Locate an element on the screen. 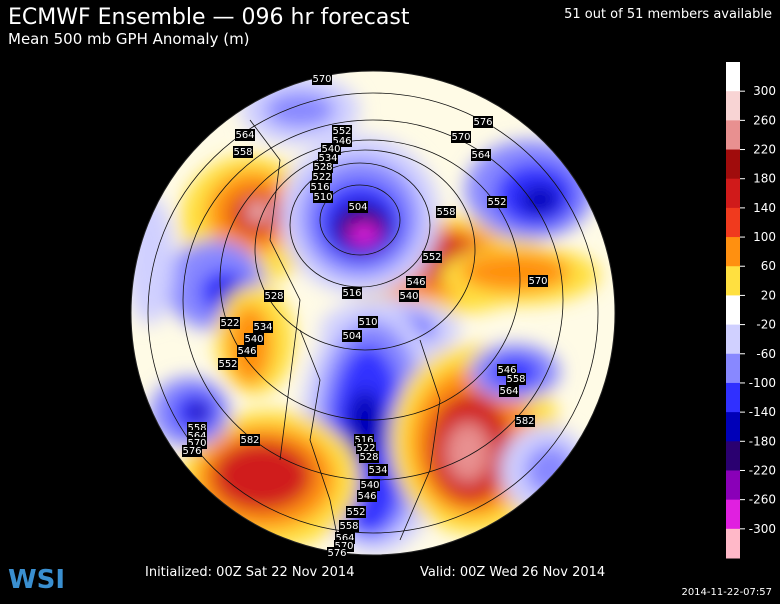  colorbar-label: -180 is located at coordinates (762, 441).